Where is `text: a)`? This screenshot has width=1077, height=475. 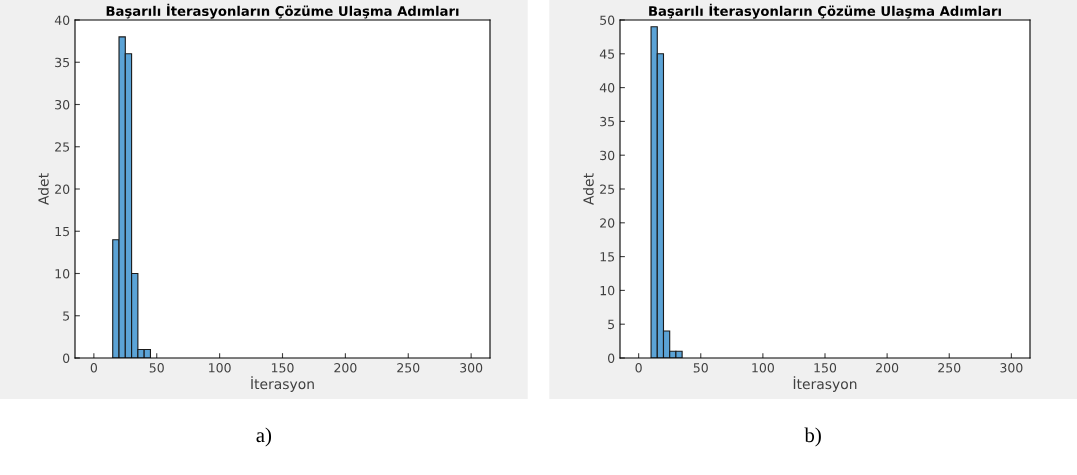 text: a) is located at coordinates (264, 437).